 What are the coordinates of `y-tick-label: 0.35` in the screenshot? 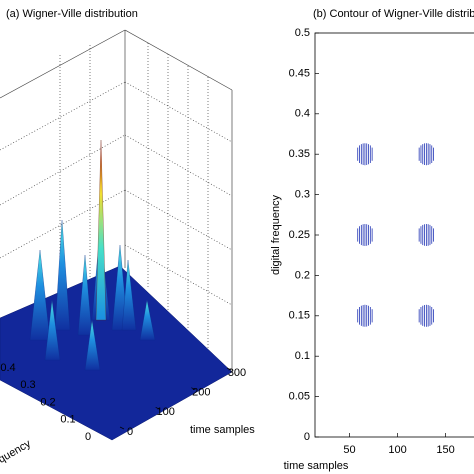 It's located at (299, 154).